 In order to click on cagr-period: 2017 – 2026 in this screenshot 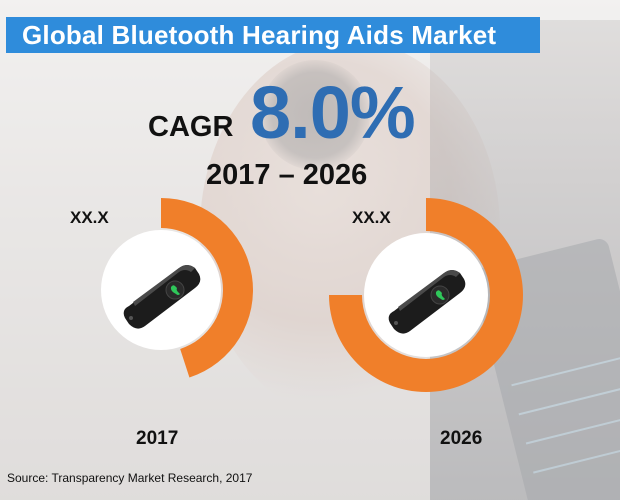, I will do `click(287, 175)`.